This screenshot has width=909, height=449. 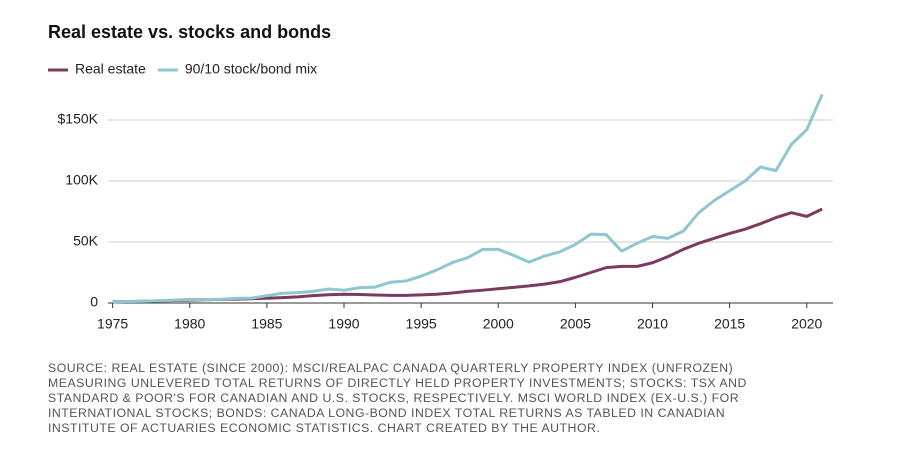 I want to click on x-tick-label: 2000, so click(x=498, y=324).